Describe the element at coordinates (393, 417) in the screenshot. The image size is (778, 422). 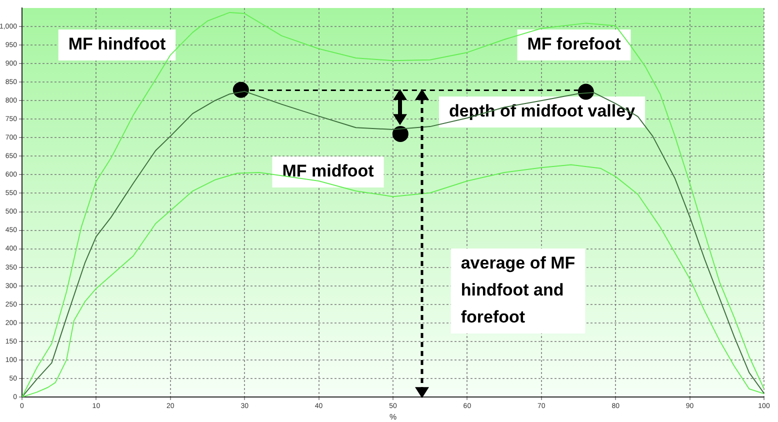
I see `x-axis-title: %` at that location.